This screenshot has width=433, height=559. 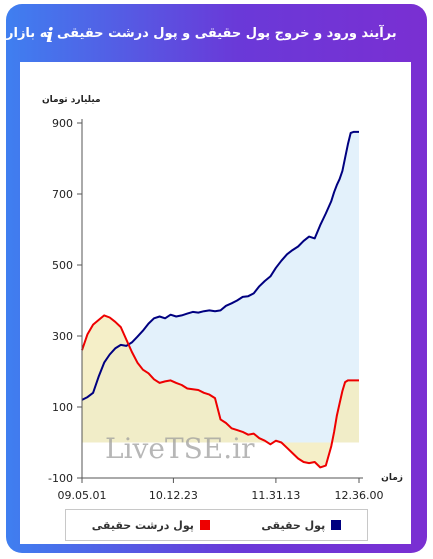 I want to click on legend-item-big-real-money: پول درشت حقیقی, so click(x=151, y=525).